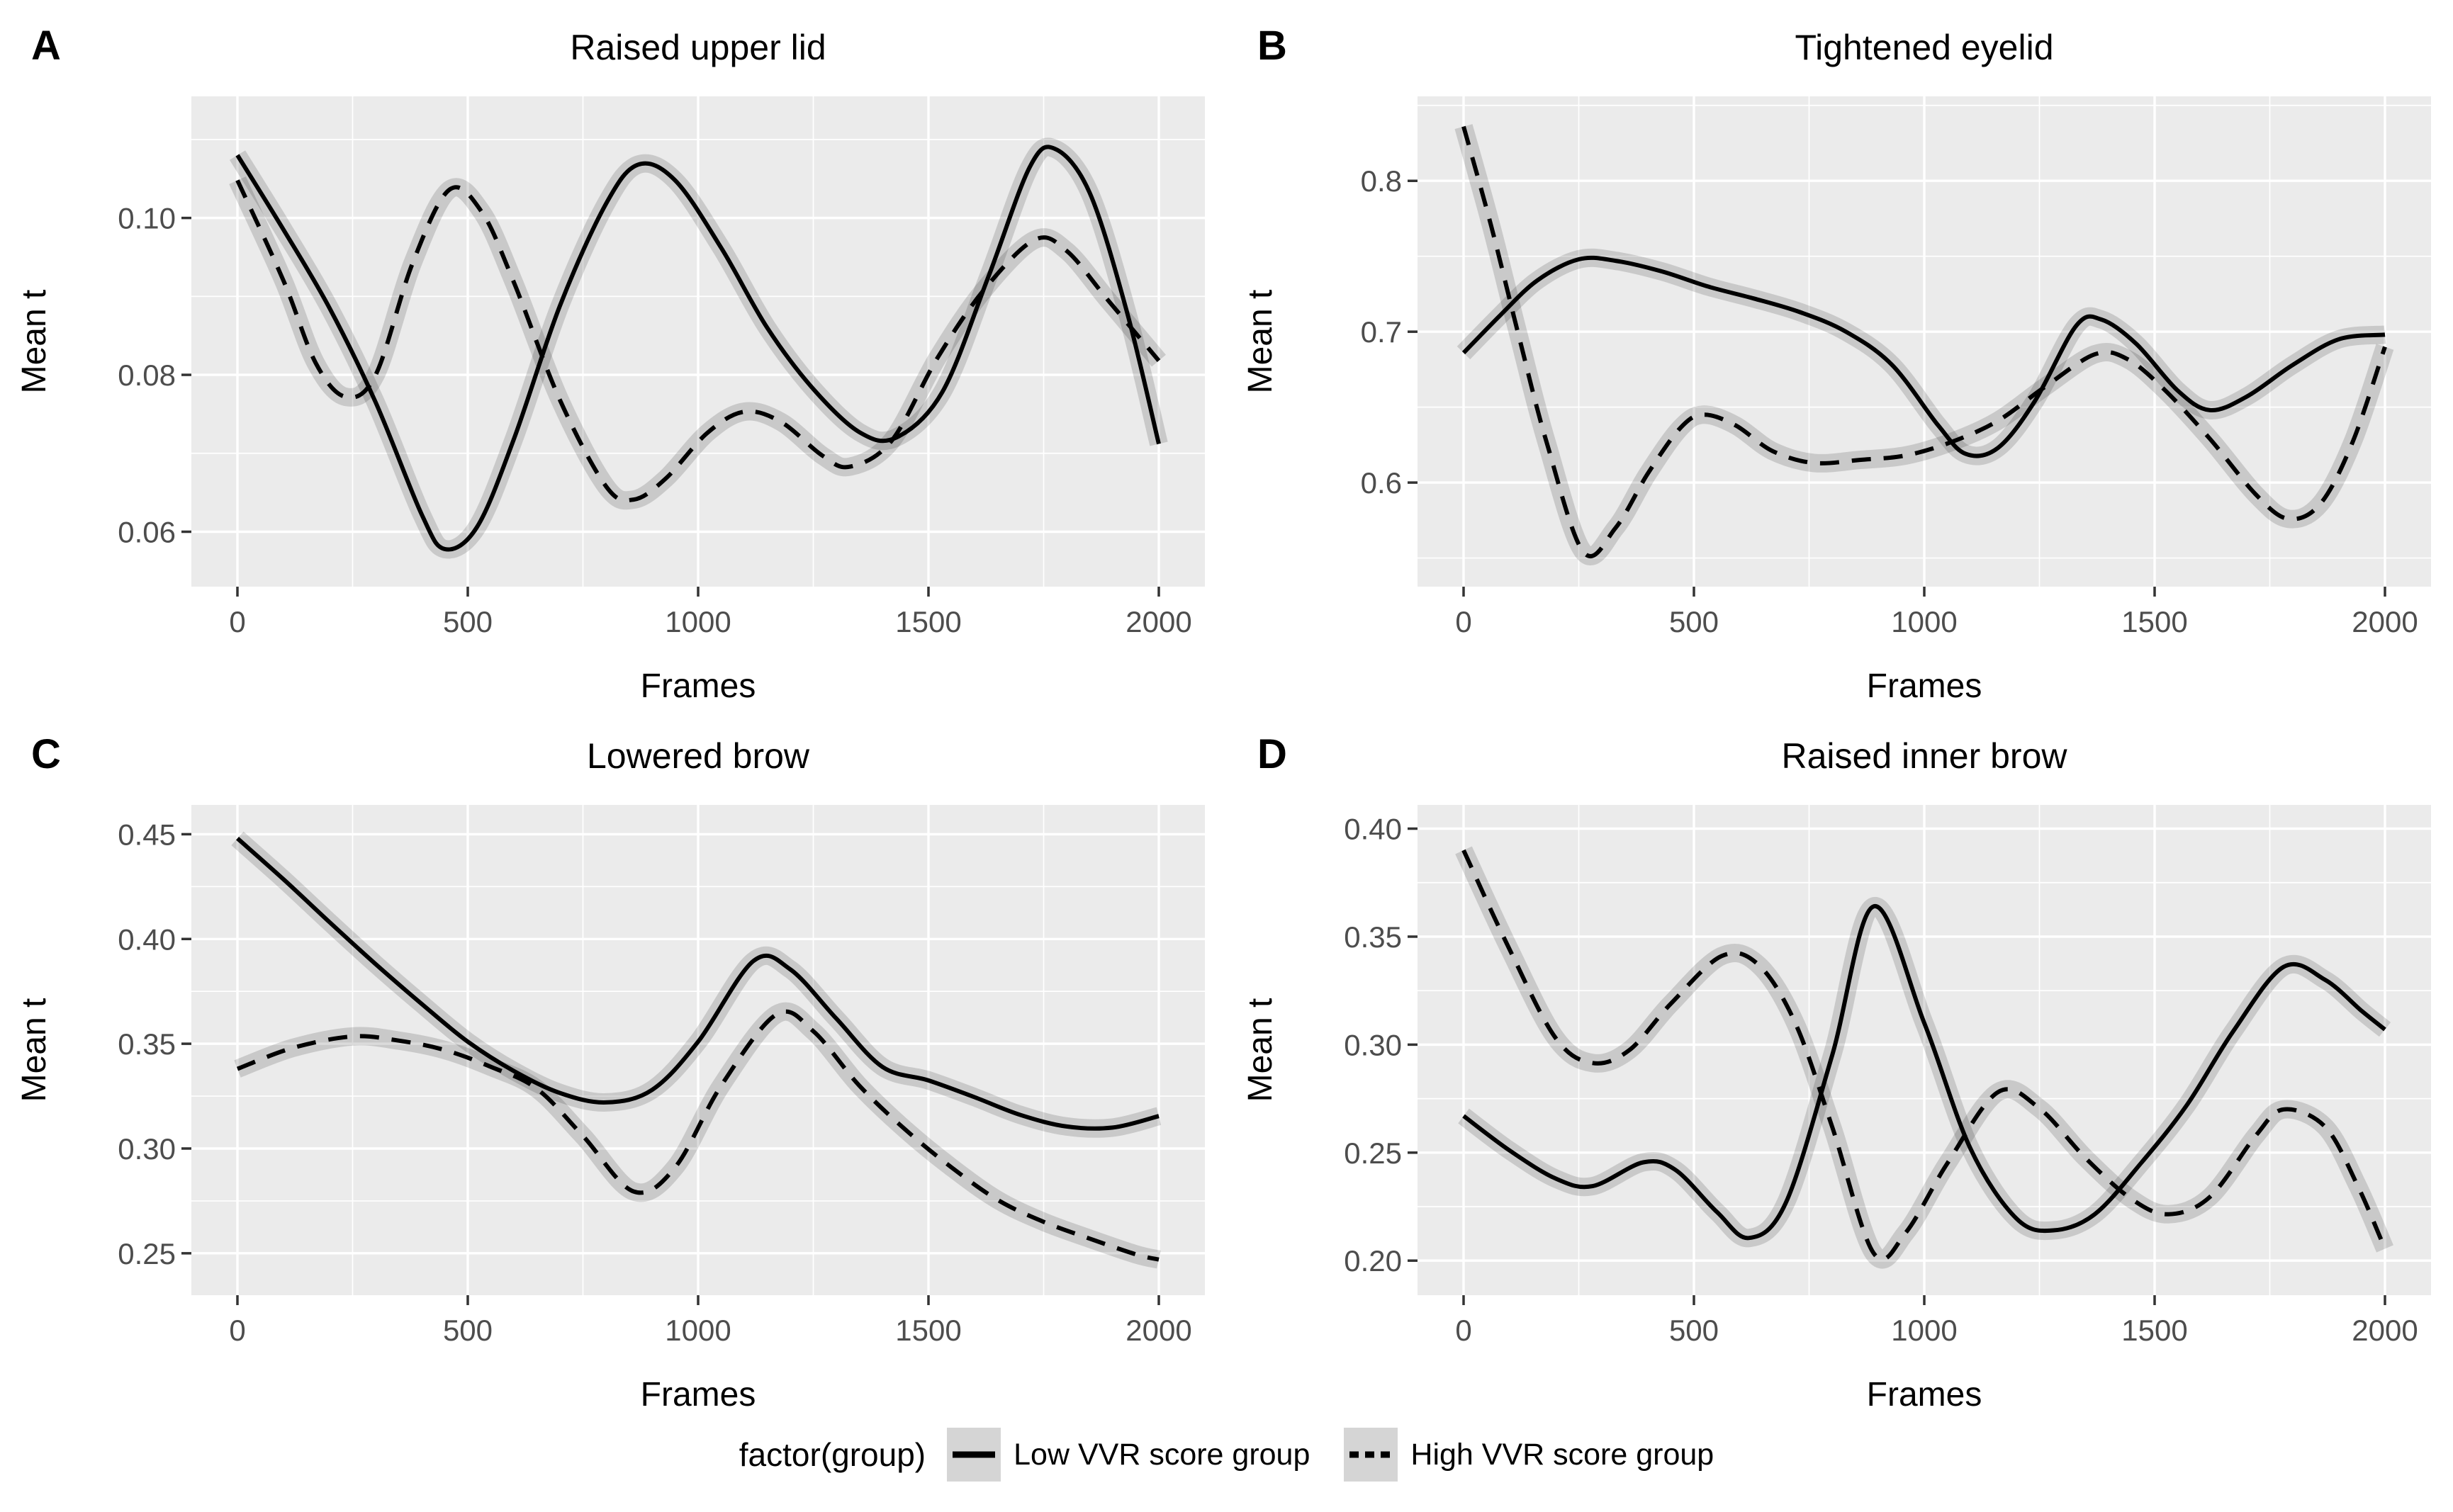  What do you see at coordinates (1272, 46) in the screenshot?
I see `panel-b-tag: B` at bounding box center [1272, 46].